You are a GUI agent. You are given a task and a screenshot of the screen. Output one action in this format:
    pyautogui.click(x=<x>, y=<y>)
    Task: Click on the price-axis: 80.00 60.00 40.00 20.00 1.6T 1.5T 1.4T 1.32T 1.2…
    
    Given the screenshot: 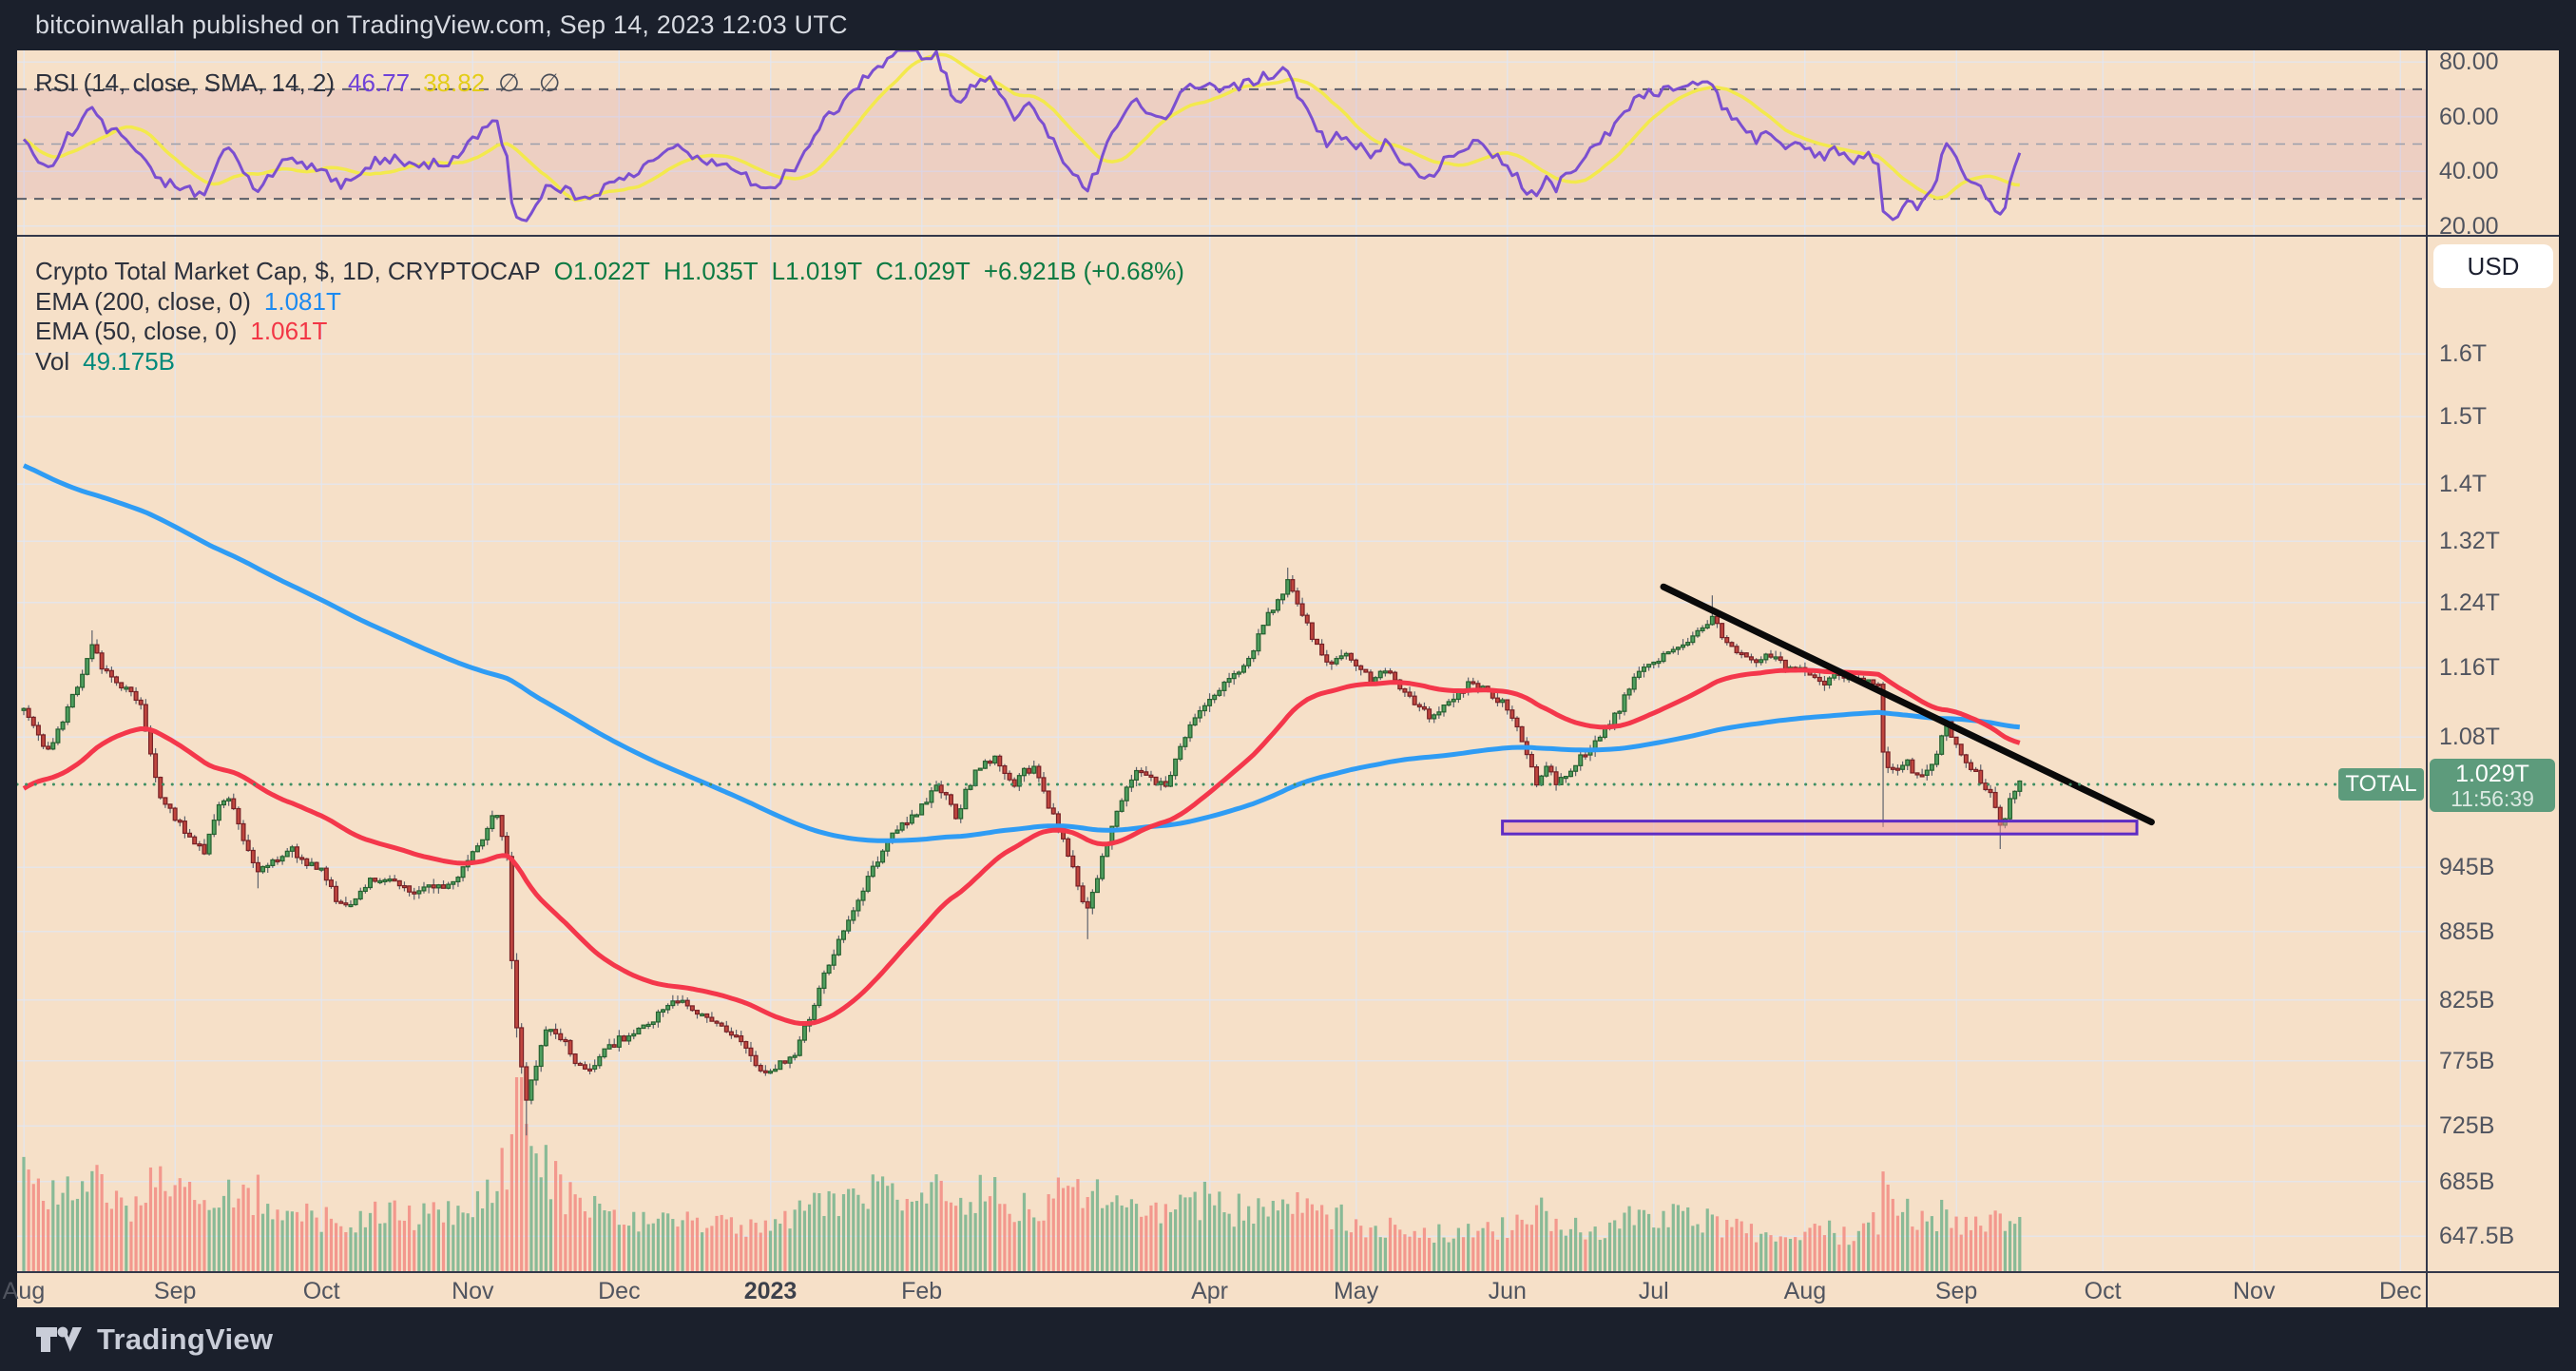 What is the action you would take?
    pyautogui.click(x=2494, y=677)
    